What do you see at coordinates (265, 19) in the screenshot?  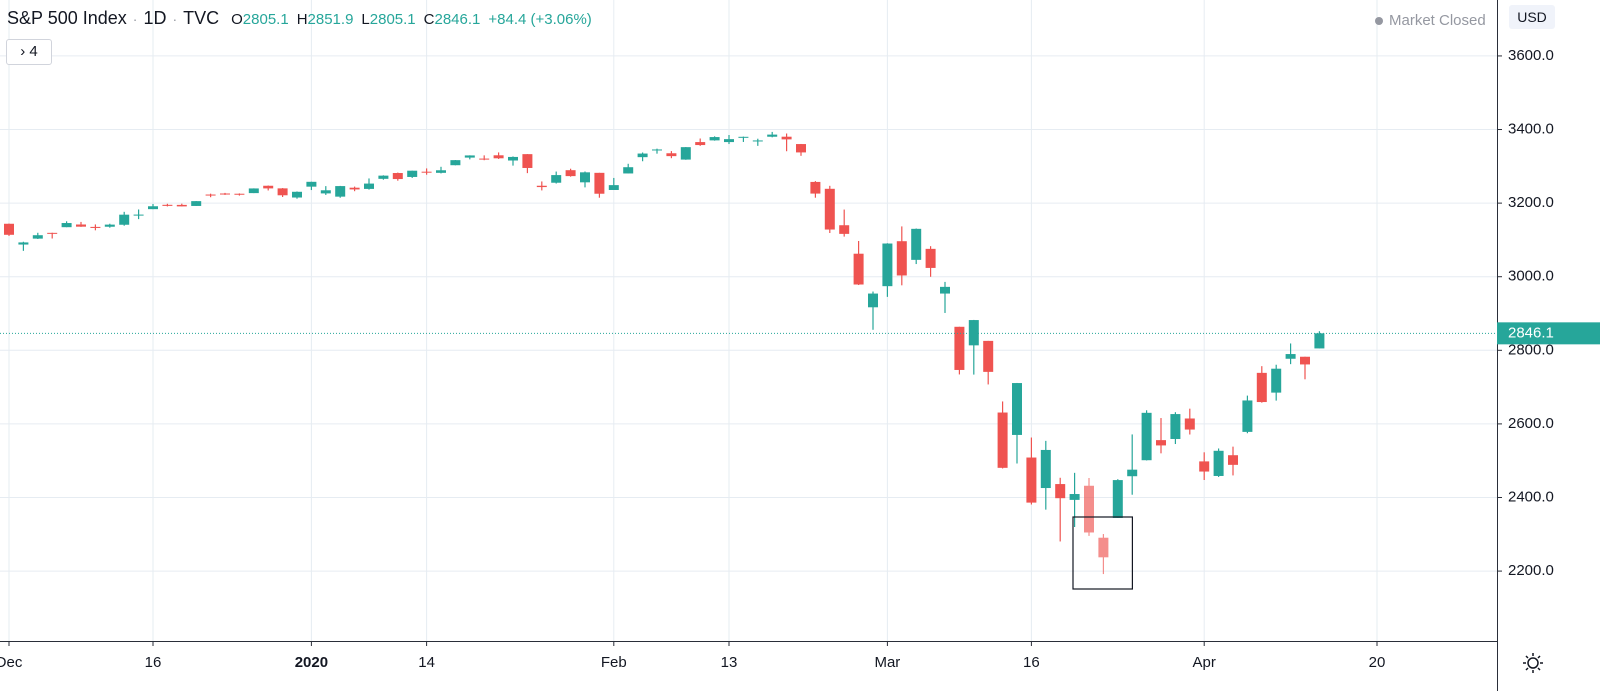 I see `ohlc-value: 2805.1` at bounding box center [265, 19].